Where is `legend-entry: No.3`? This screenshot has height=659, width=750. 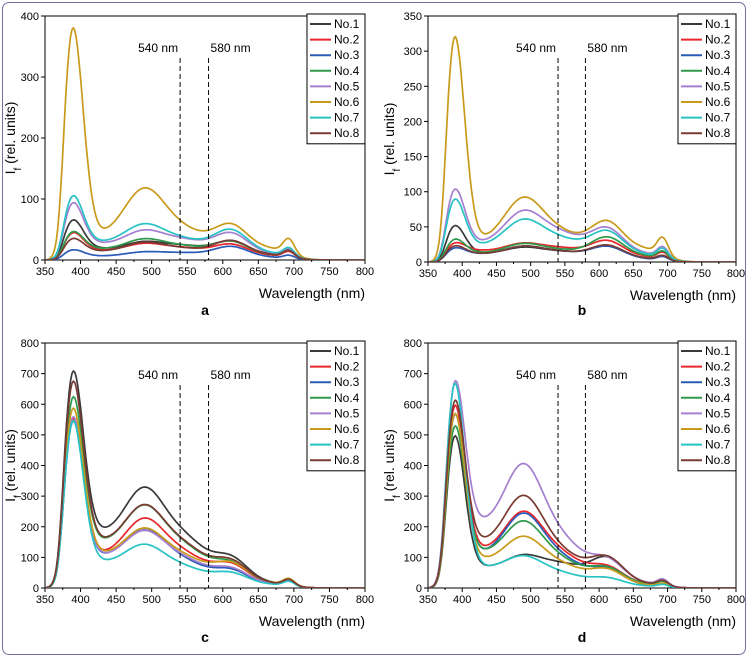 legend-entry: No.3 is located at coordinates (347, 382).